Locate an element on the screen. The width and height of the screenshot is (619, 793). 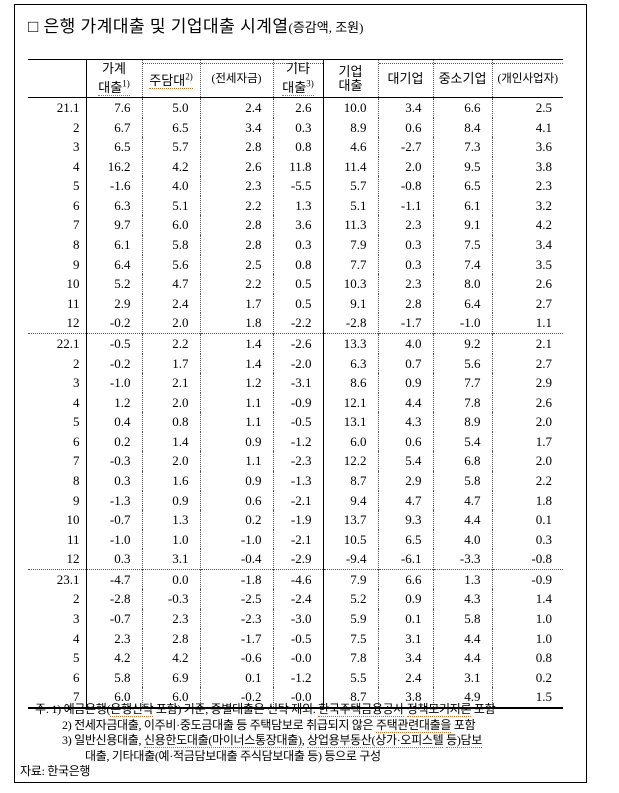
spellcheck-marked-text: 등)담보 is located at coordinates (464, 741).